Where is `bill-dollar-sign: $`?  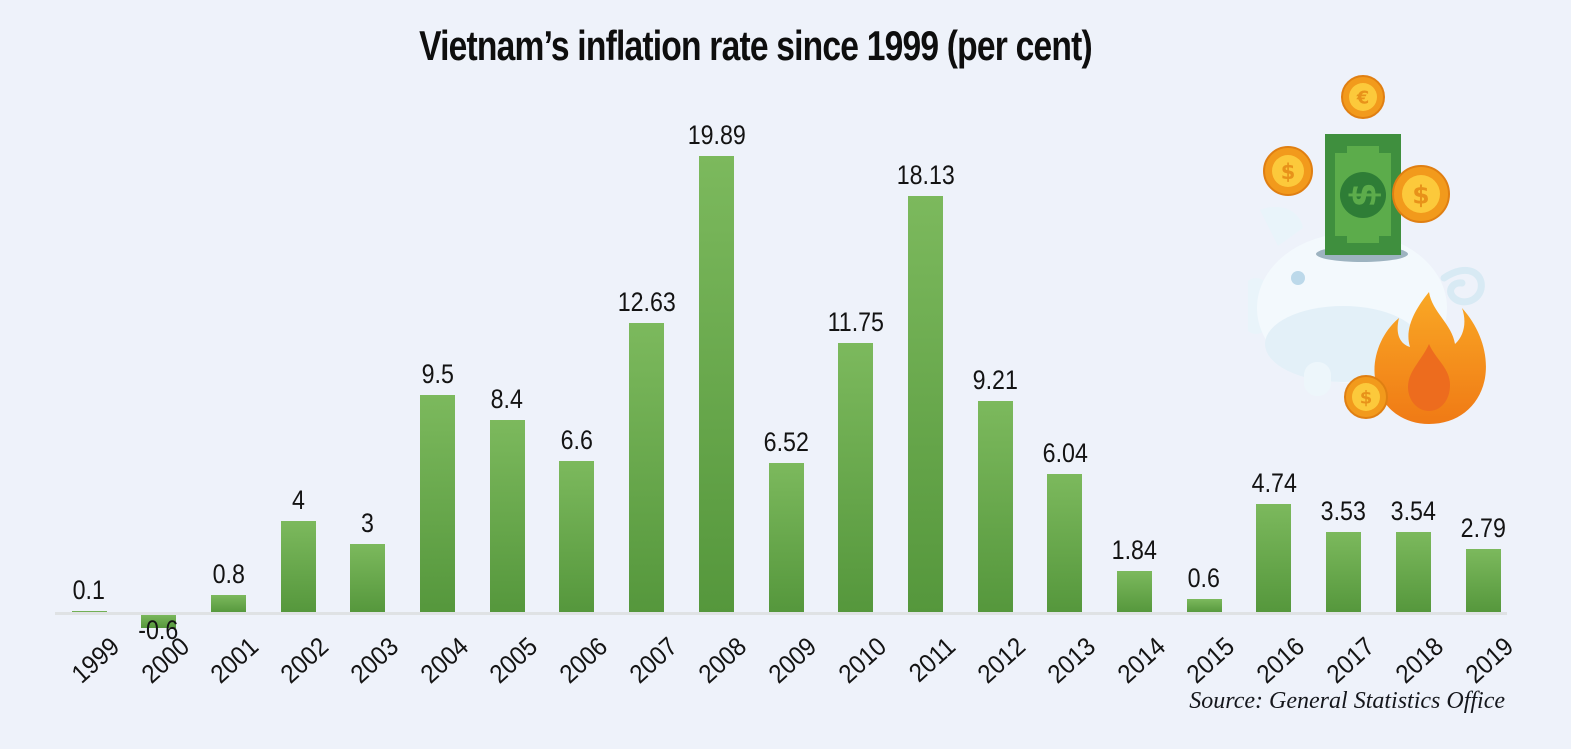
bill-dollar-sign: $ is located at coordinates (1364, 194).